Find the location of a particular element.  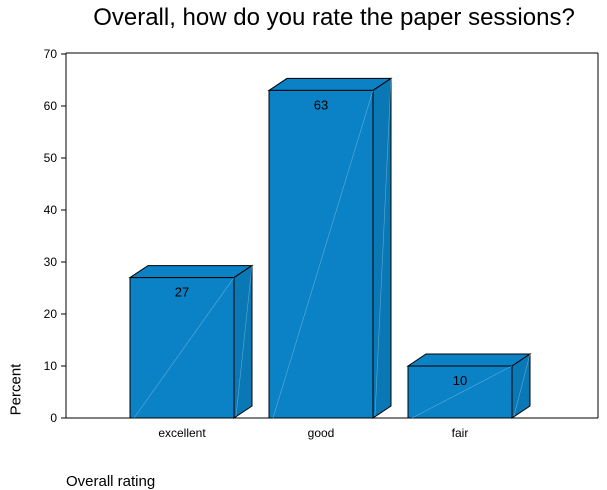

bar-value-label: 10 is located at coordinates (460, 380).